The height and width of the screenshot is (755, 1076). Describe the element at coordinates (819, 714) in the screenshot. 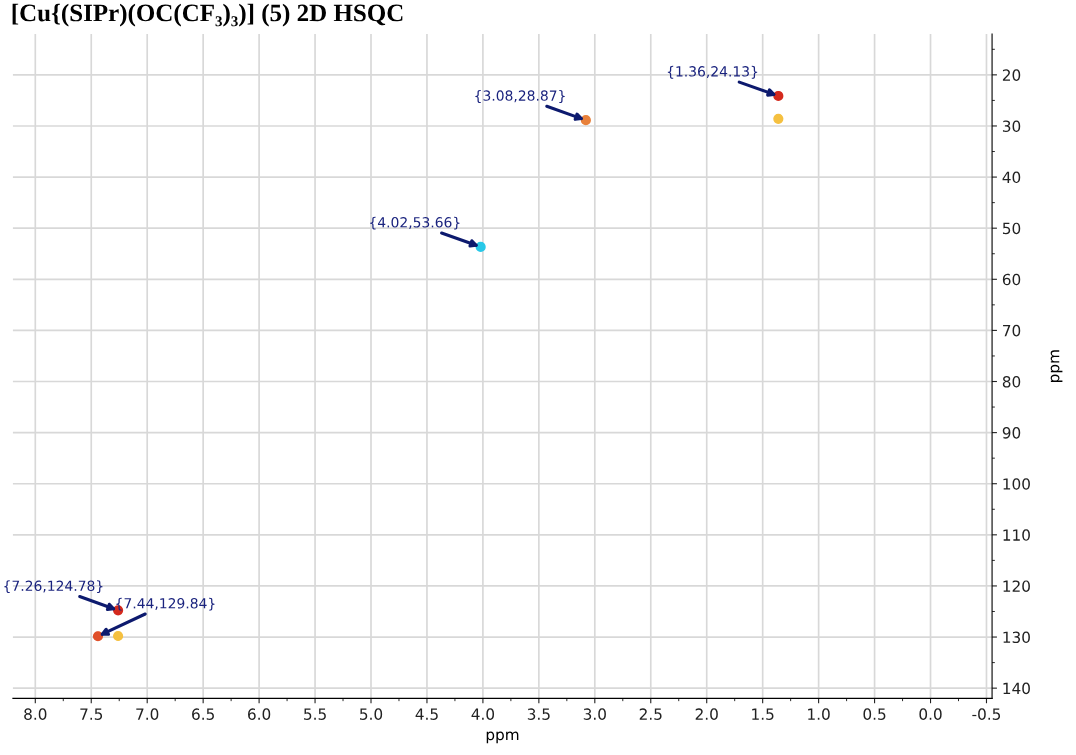

I see `x-tick-label: 1.0` at that location.